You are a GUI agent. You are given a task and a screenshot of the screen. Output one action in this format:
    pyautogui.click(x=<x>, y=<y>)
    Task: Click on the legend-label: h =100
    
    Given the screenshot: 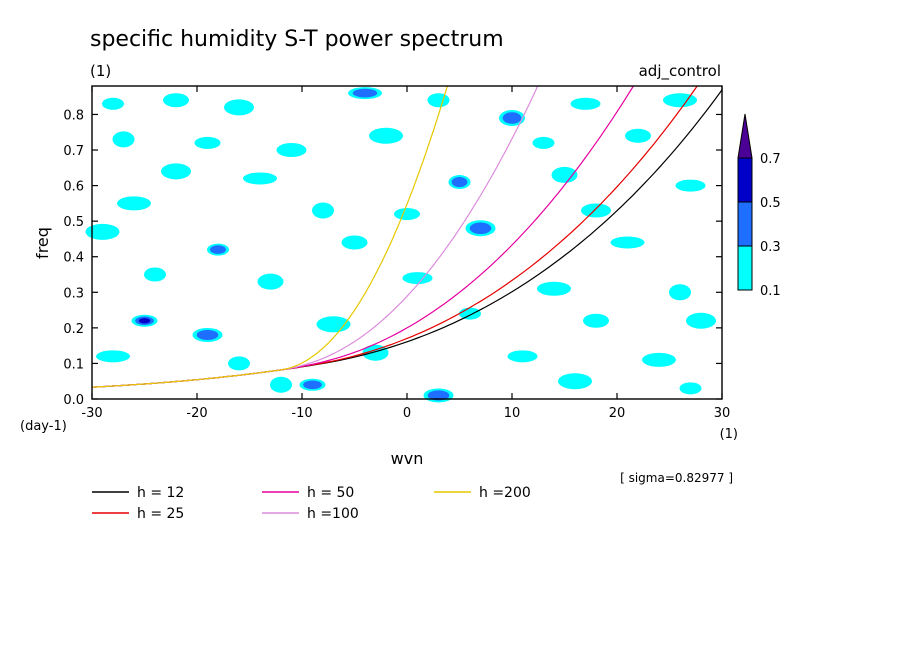 What is the action you would take?
    pyautogui.click(x=333, y=514)
    